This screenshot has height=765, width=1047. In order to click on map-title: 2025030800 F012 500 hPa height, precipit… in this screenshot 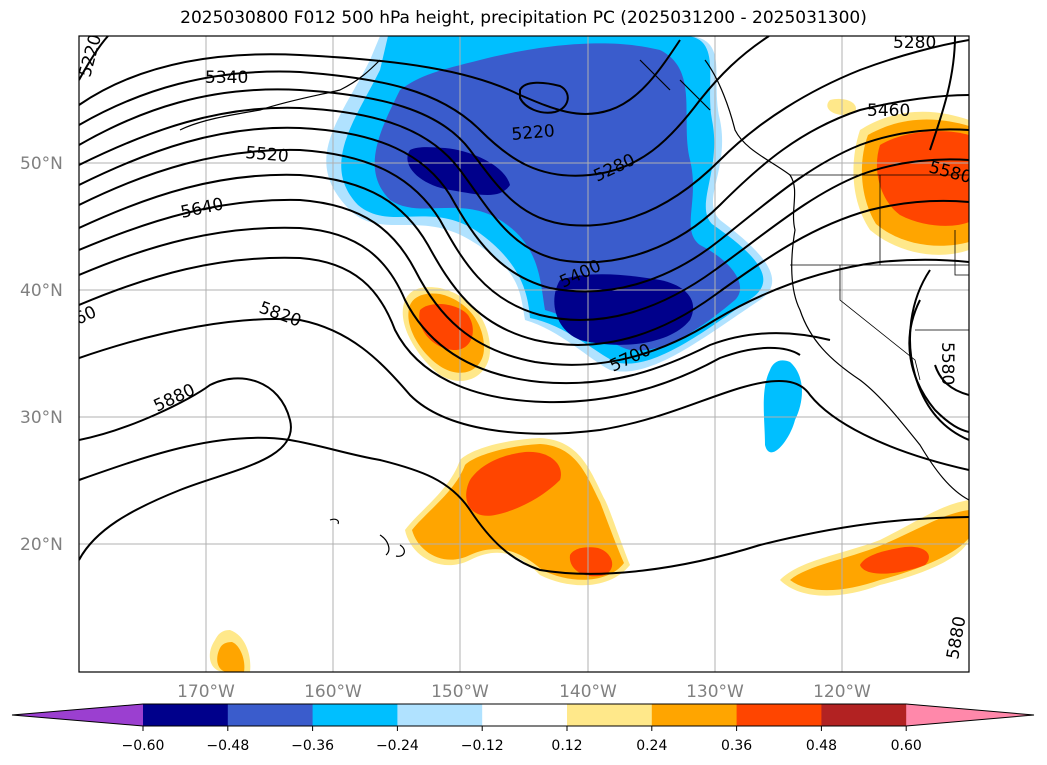, I will do `click(523, 18)`.